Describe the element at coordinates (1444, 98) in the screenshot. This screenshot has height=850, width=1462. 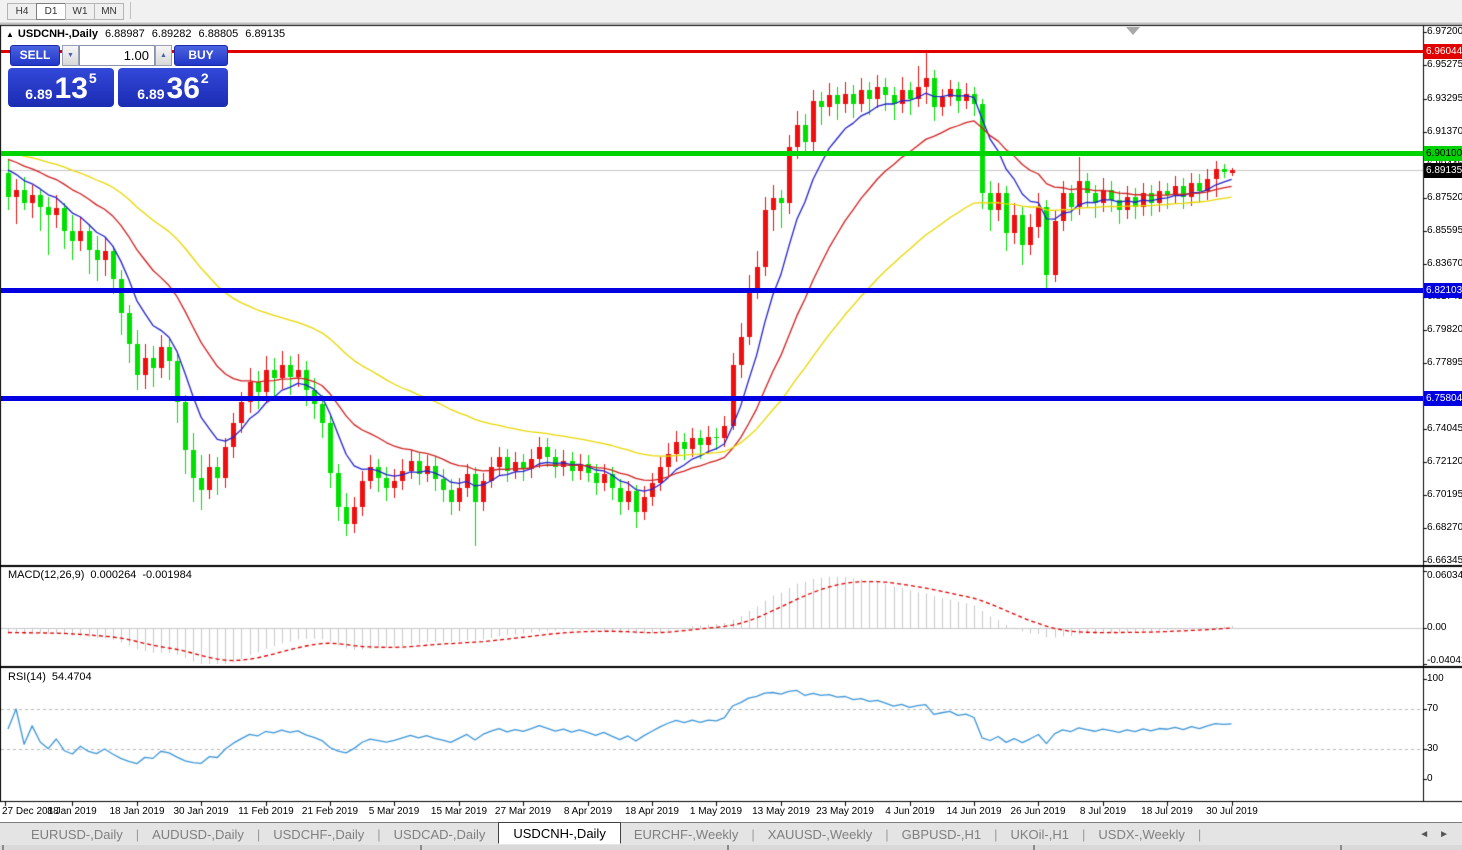
I see `price-axis-tick: 6.93295` at that location.